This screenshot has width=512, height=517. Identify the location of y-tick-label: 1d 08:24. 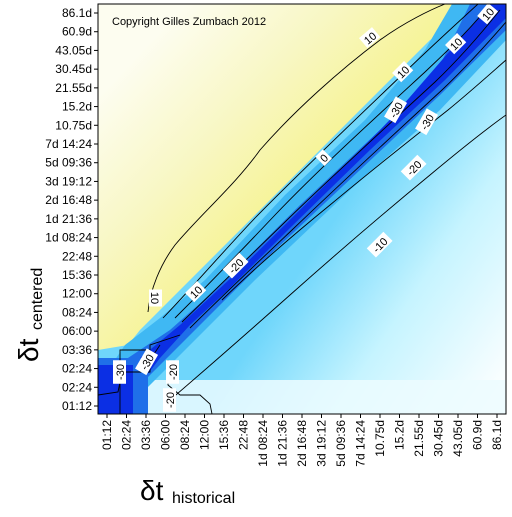
(68, 238).